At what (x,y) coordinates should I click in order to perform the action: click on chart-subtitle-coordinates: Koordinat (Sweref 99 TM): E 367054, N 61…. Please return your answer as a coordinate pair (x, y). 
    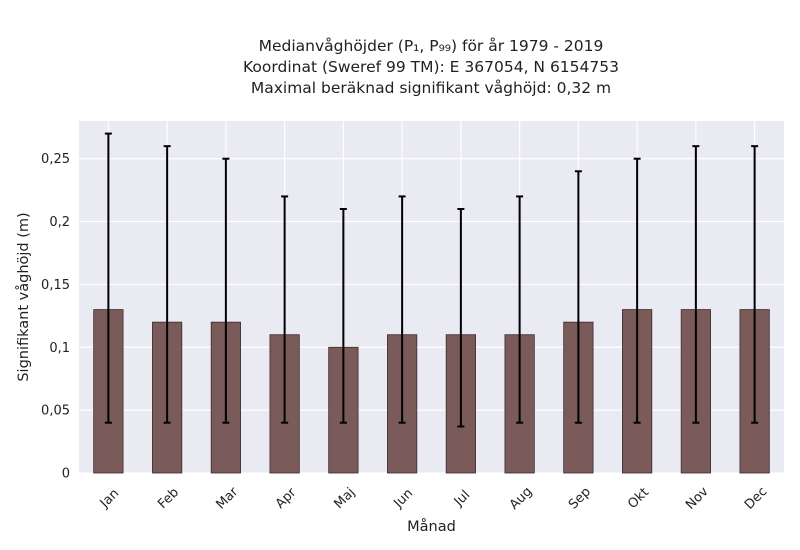
    Looking at the image, I should click on (431, 67).